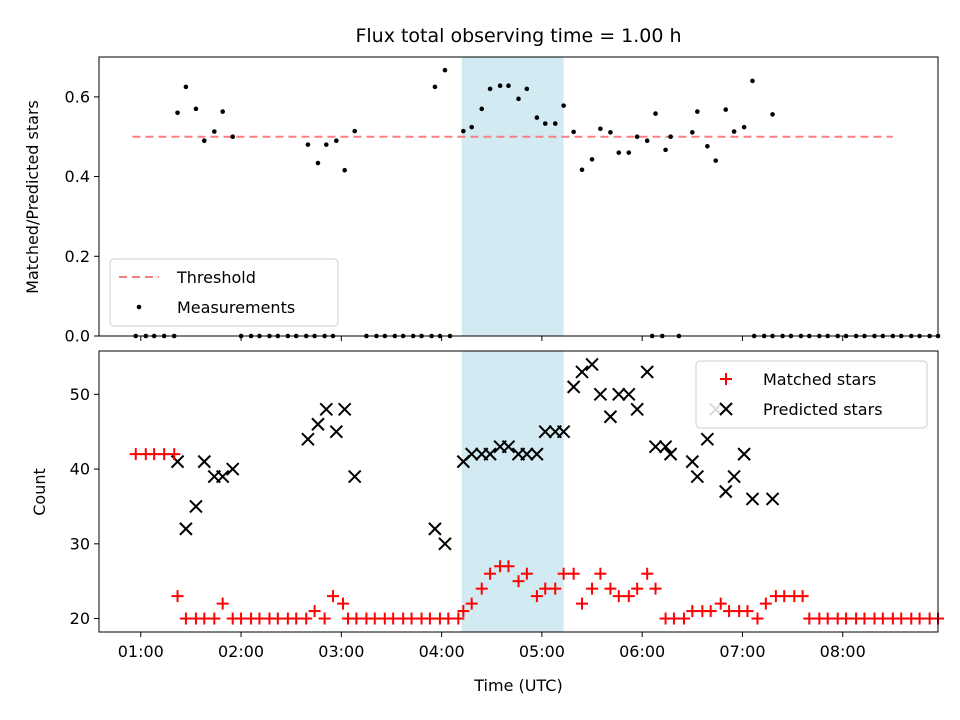  What do you see at coordinates (80, 618) in the screenshot?
I see `bottom-y-tick-label: 20` at bounding box center [80, 618].